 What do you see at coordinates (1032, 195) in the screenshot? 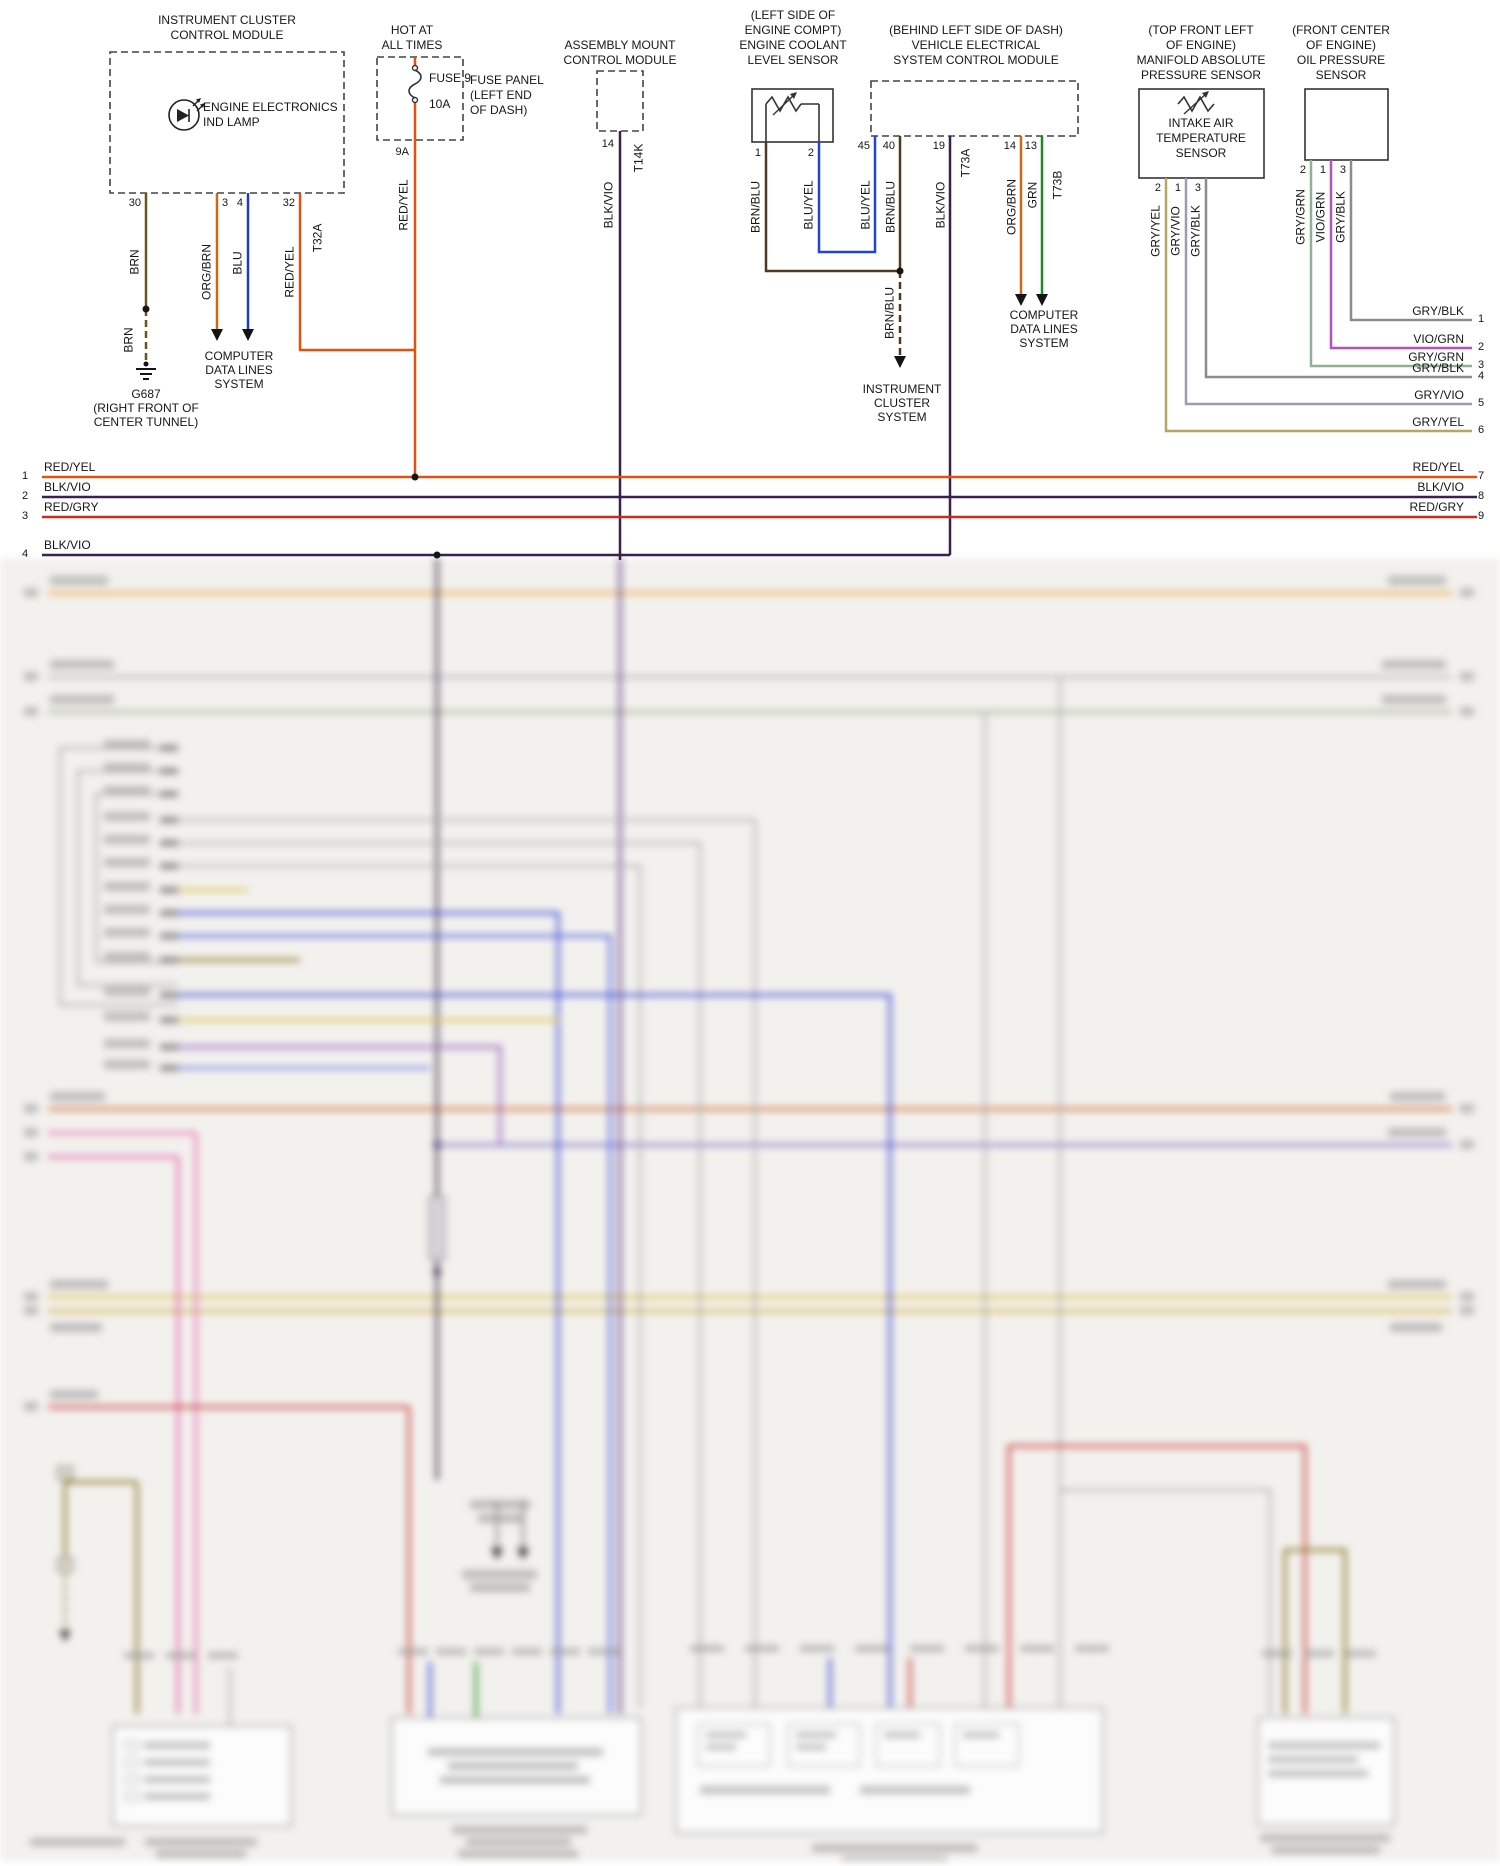
I see `wire-label-grn: GRN` at bounding box center [1032, 195].